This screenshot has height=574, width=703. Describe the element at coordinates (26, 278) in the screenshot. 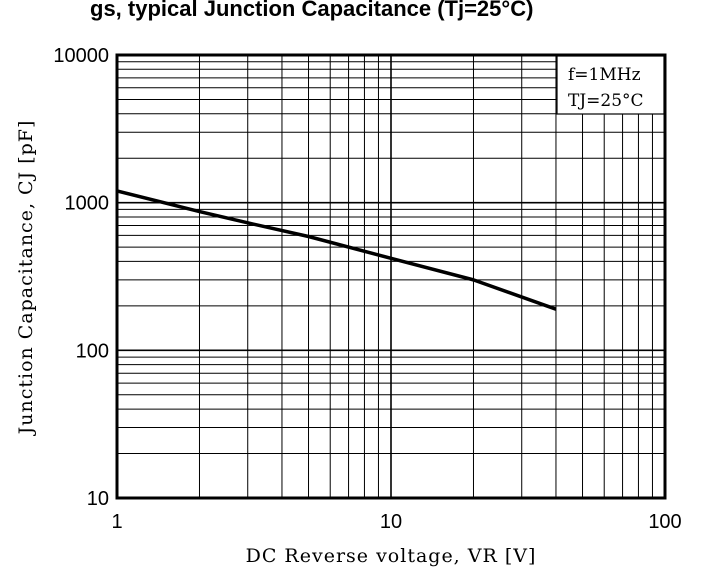

I see `y-axis-title: Junction Capacitance, CJ [pF]` at that location.